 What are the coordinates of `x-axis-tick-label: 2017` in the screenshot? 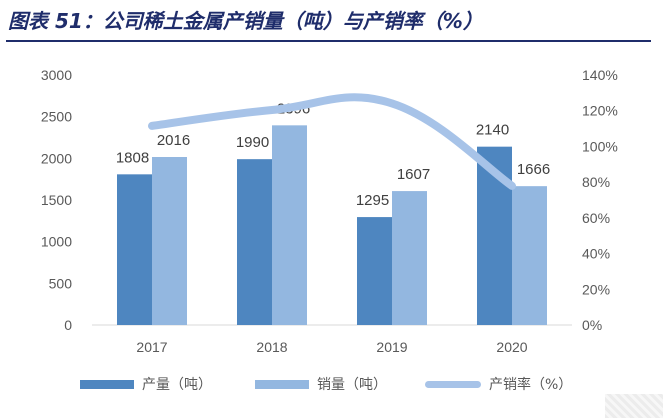 It's located at (151, 347).